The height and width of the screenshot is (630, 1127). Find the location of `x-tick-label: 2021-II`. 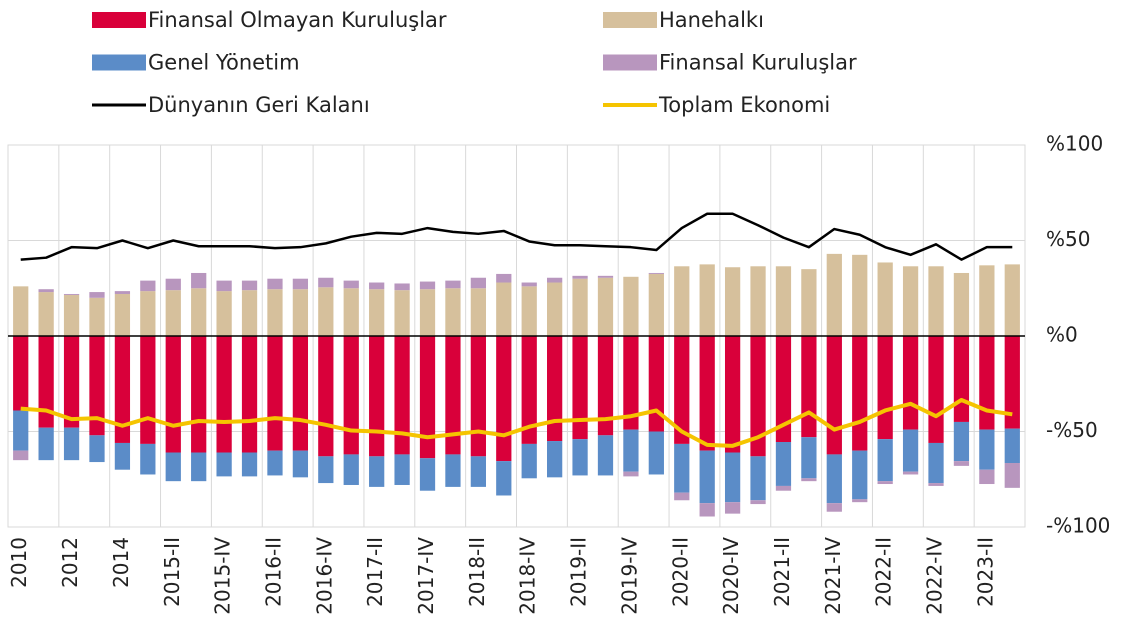

x-tick-label: 2021-II is located at coordinates (782, 572).